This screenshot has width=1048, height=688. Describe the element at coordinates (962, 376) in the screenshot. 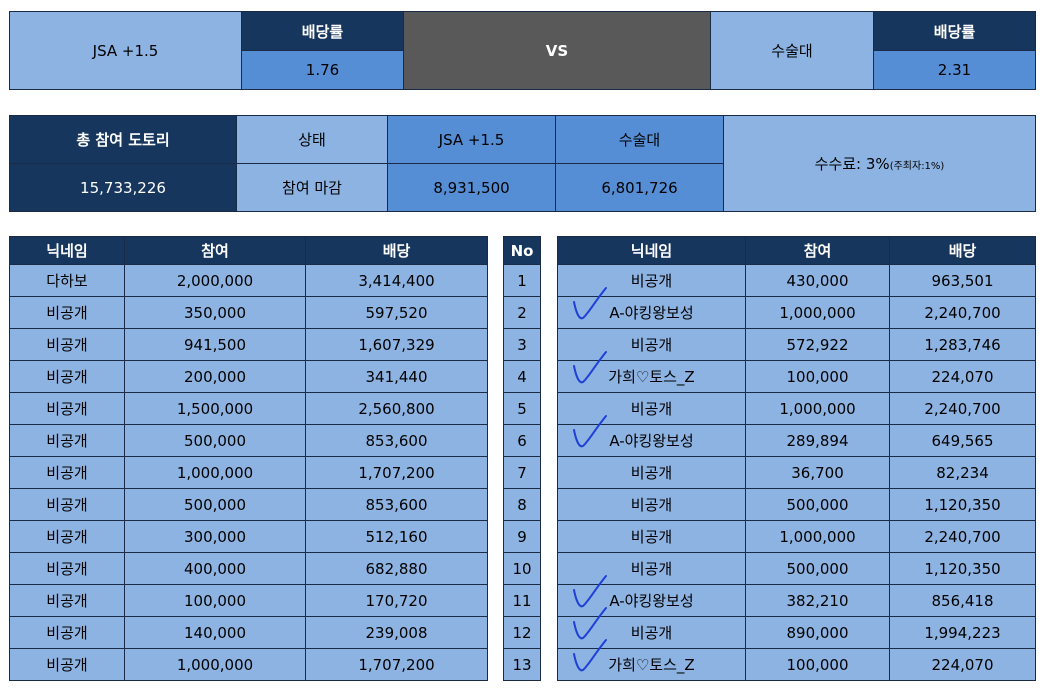

I see `right-payout-cell: 224,070` at that location.